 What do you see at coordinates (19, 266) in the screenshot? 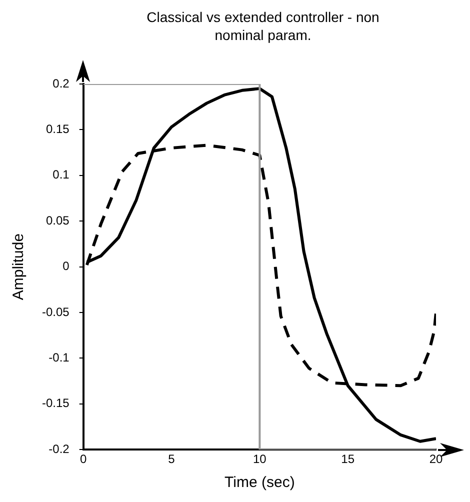
I see `y-axis-title: Amplitude` at bounding box center [19, 266].